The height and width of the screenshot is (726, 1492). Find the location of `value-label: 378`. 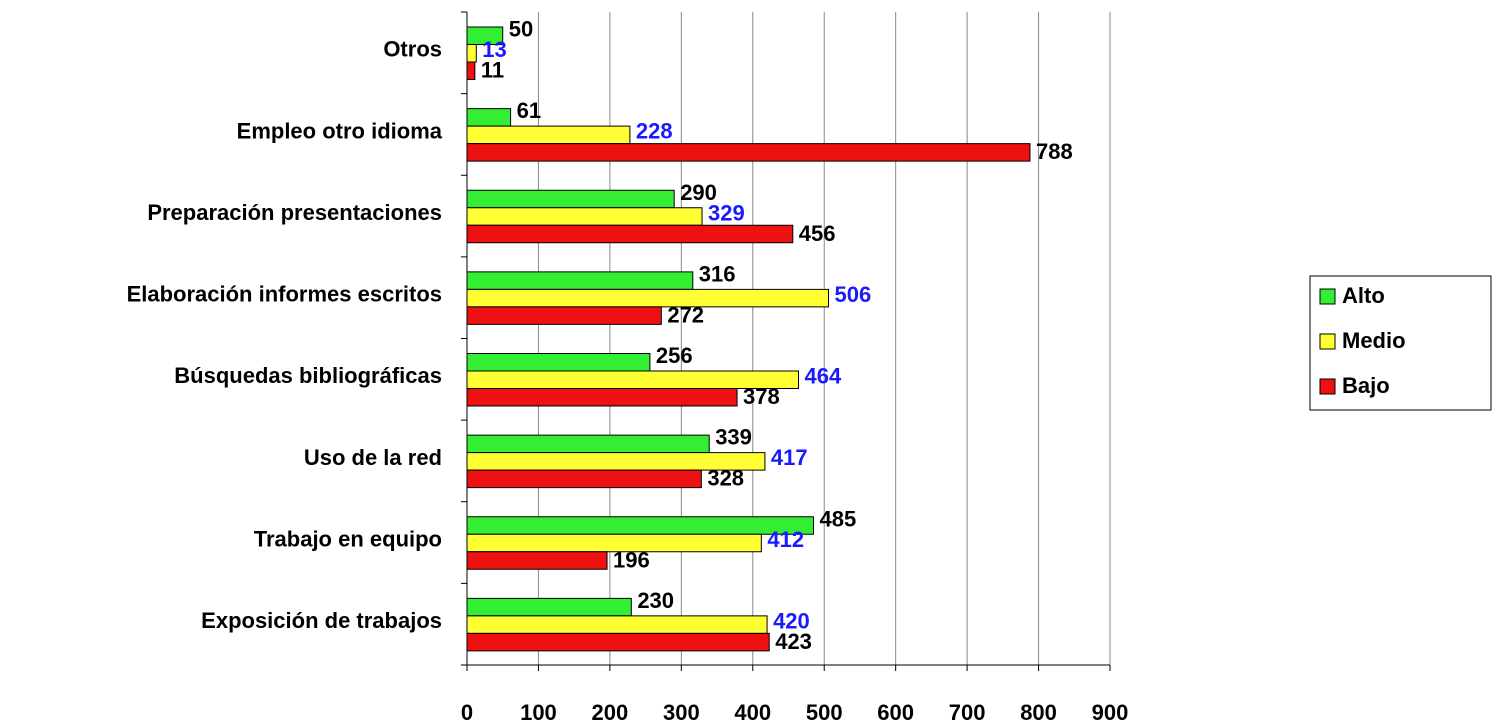

value-label: 378 is located at coordinates (761, 396).